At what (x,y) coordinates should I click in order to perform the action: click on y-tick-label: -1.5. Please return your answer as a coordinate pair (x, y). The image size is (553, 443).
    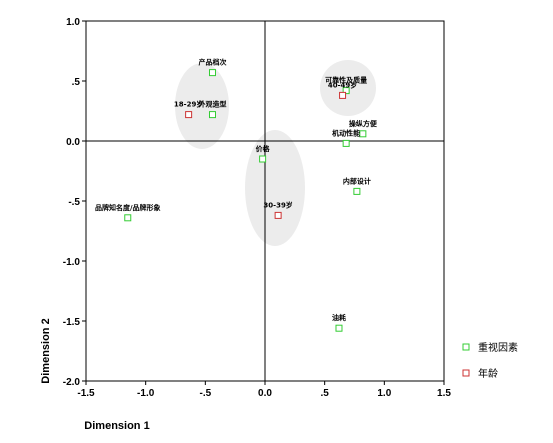
    Looking at the image, I should click on (72, 322).